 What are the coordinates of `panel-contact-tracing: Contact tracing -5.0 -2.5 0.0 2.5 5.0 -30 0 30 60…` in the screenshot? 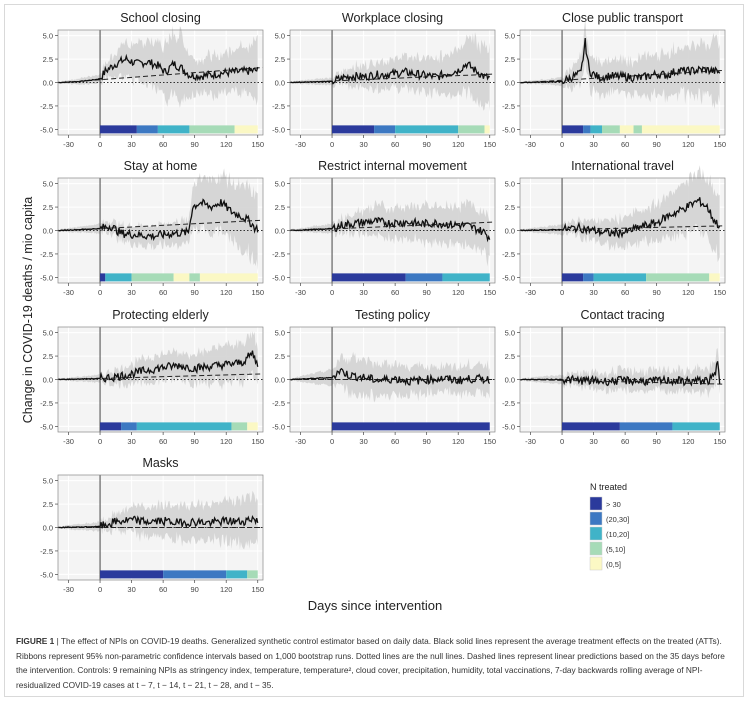 It's located at (614, 377).